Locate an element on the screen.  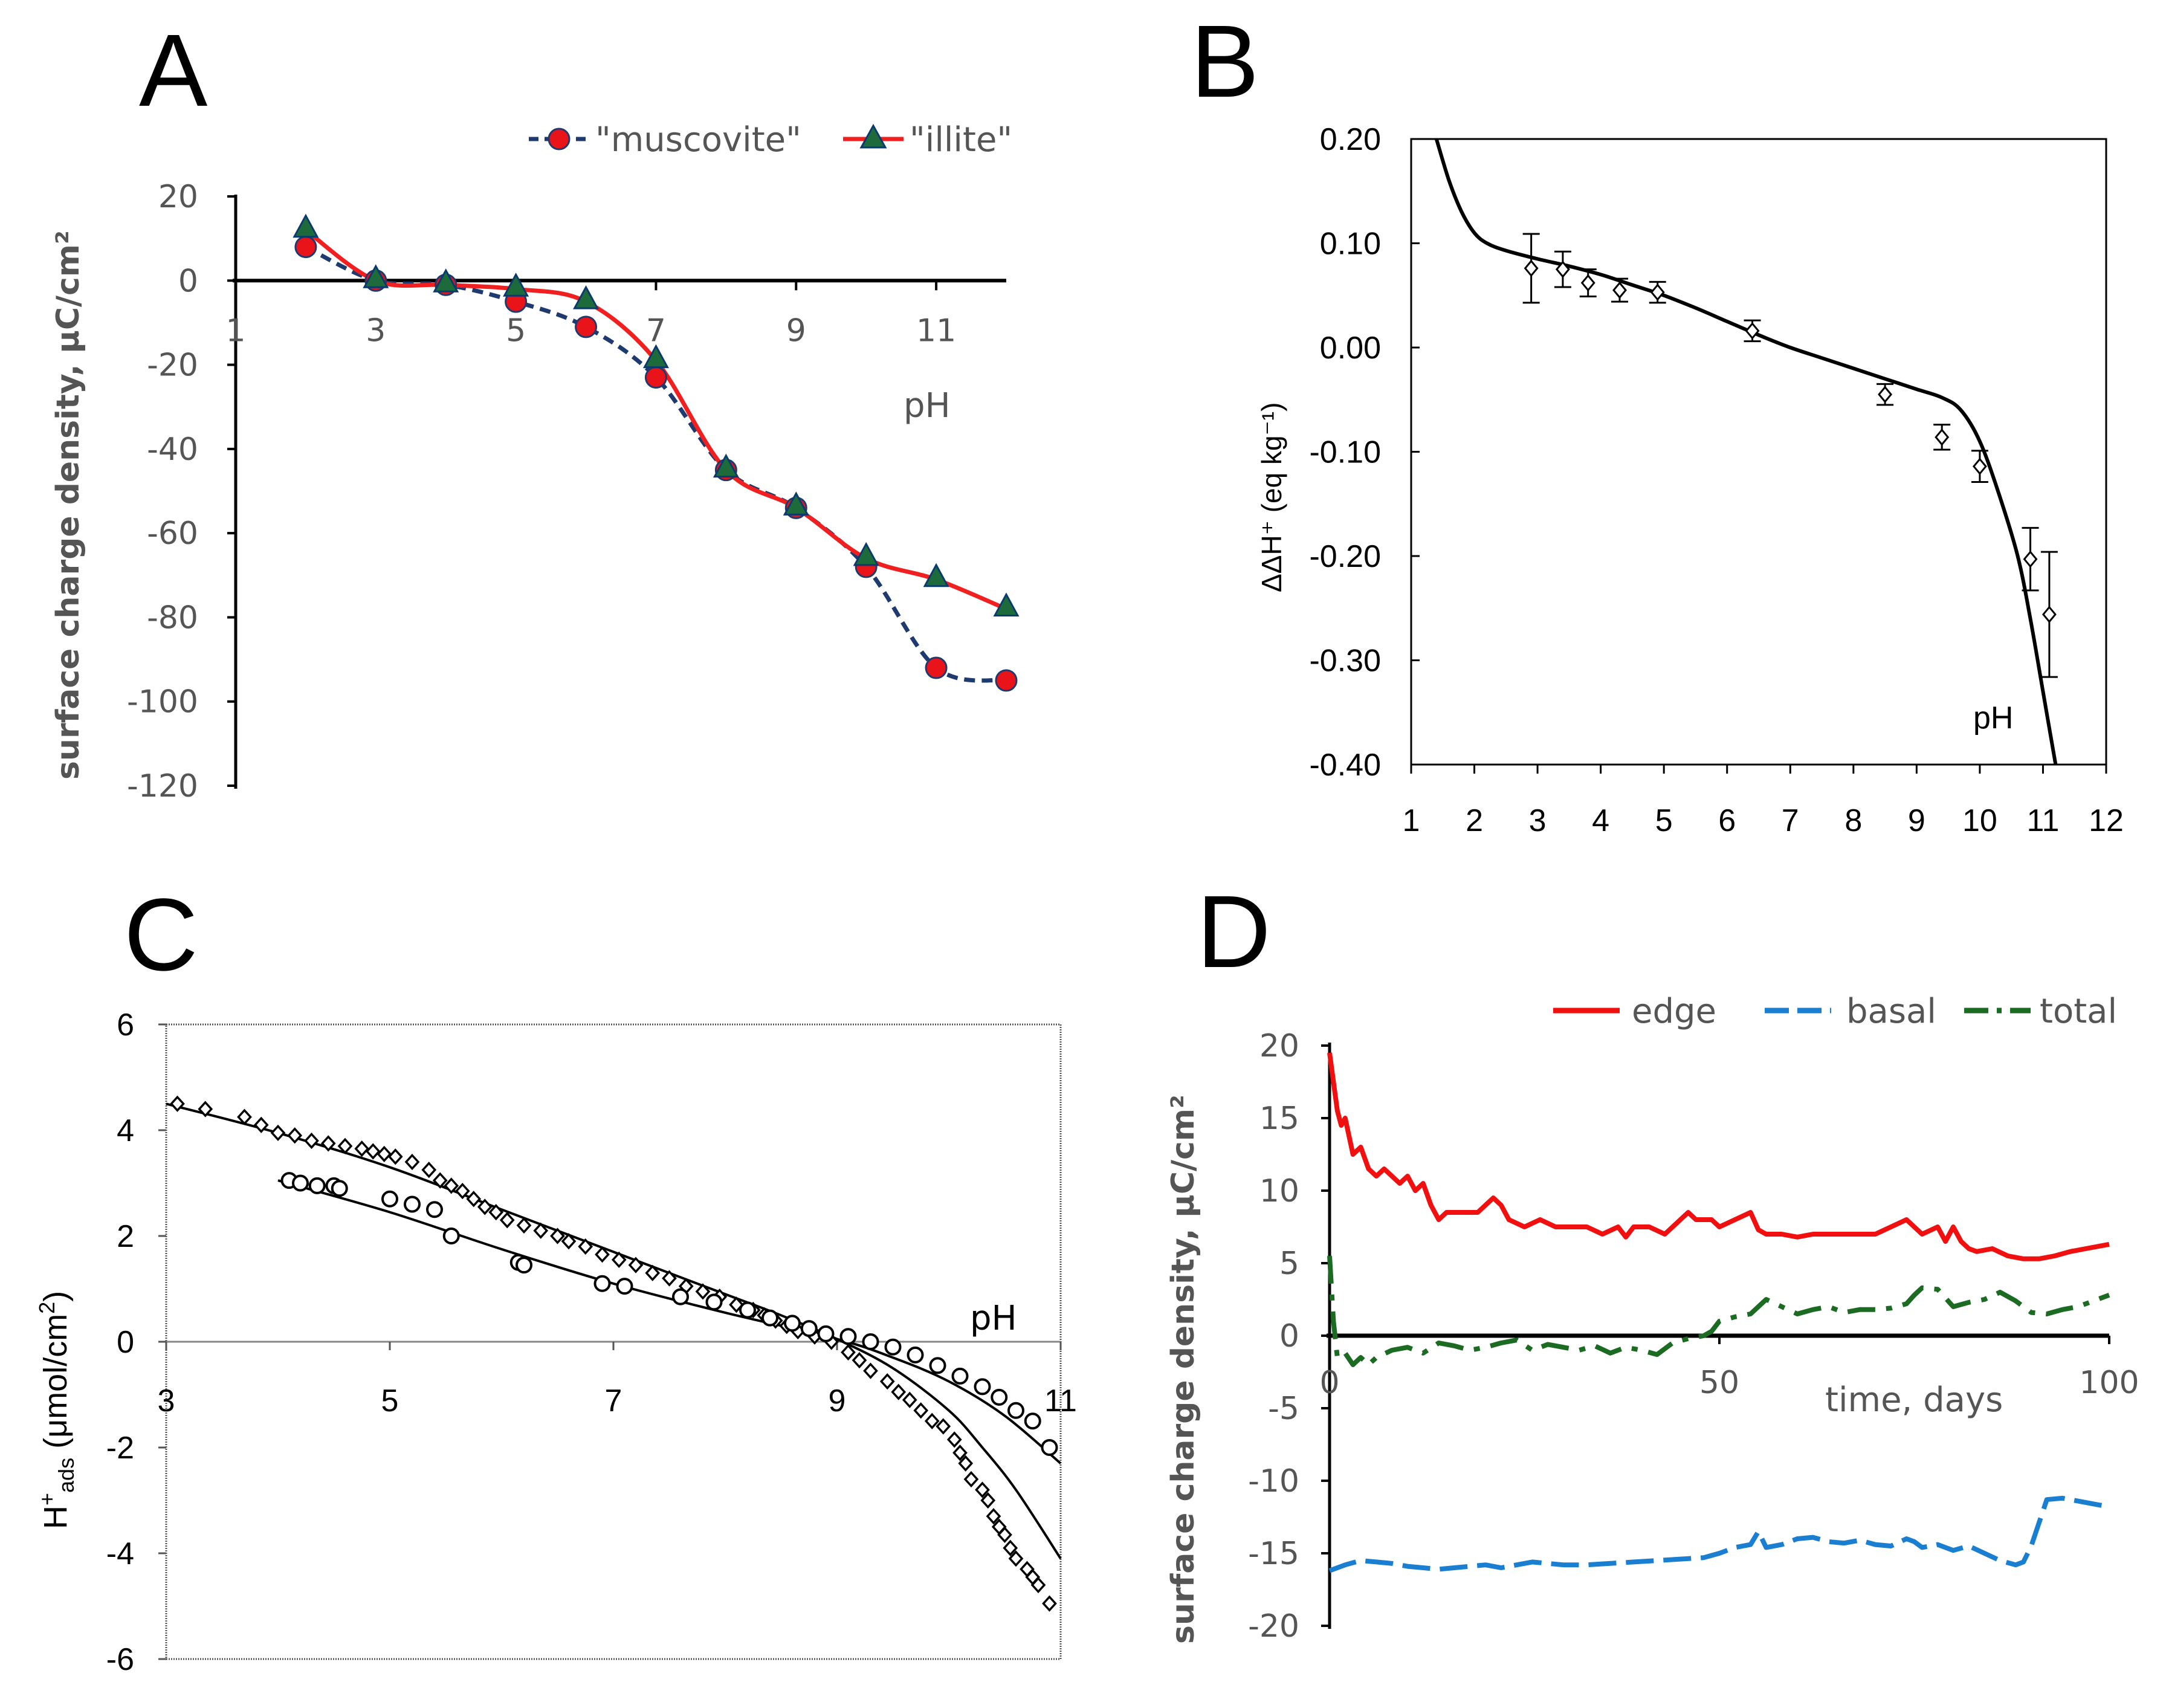
chart-a-xtick-label: 3 is located at coordinates (376, 330).